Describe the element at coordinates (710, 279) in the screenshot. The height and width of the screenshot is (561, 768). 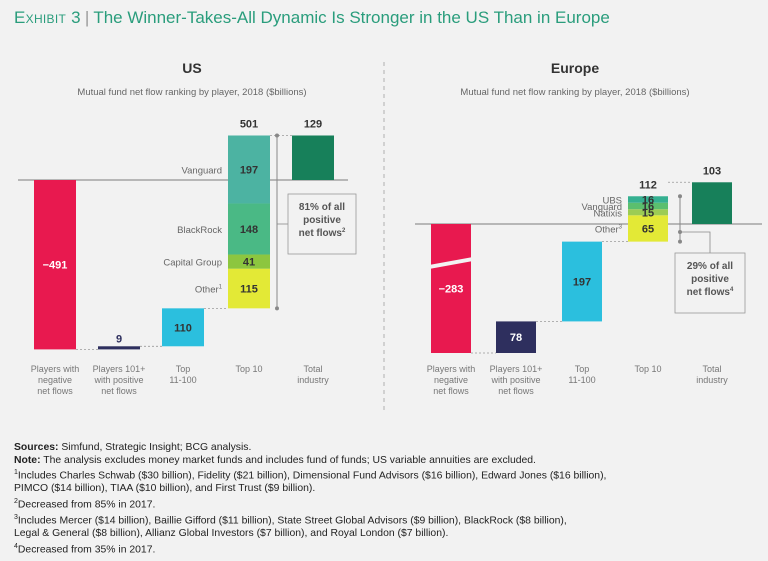
I see `eu-callout-line-2: positive` at that location.